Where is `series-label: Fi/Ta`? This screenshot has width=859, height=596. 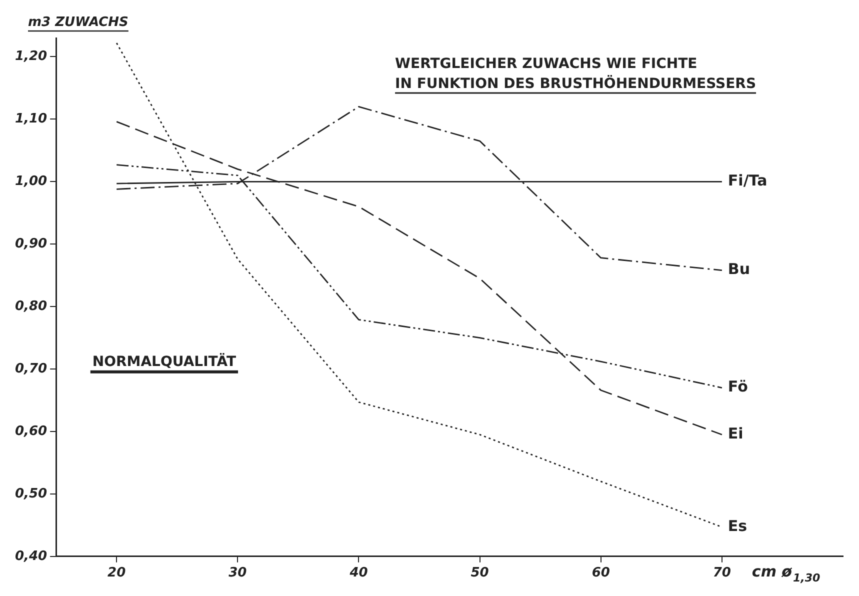
series-label: Fi/Ta is located at coordinates (748, 181).